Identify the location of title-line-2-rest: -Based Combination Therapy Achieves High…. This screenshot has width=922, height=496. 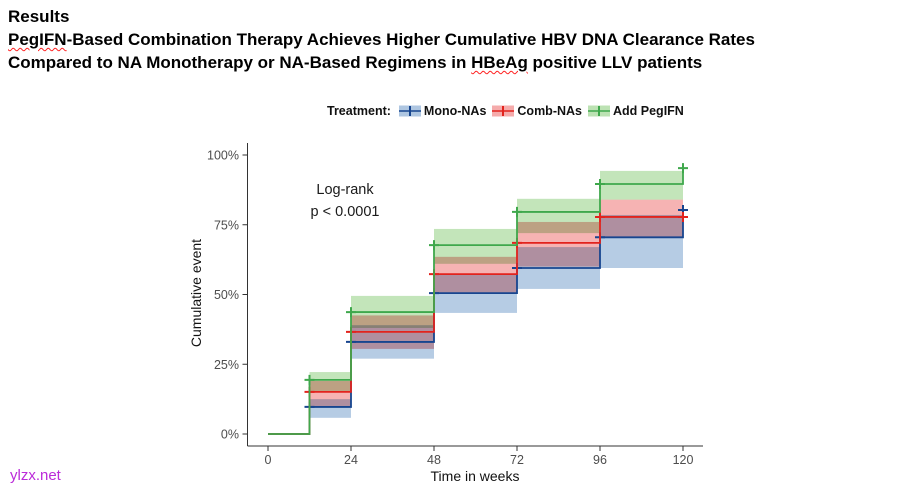
(410, 39).